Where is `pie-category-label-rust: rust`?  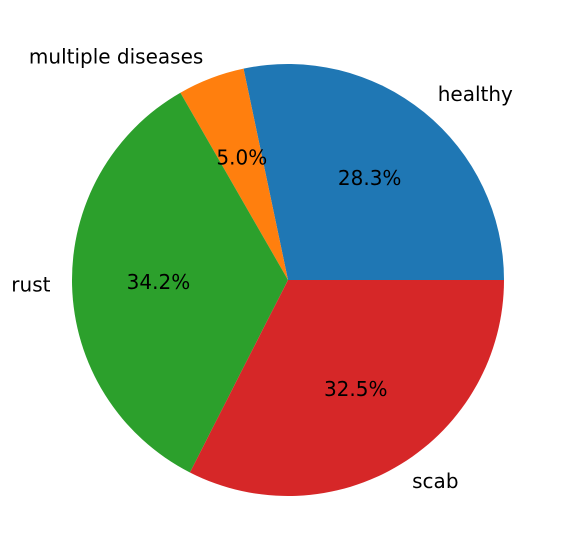
pie-category-label-rust: rust is located at coordinates (30, 284).